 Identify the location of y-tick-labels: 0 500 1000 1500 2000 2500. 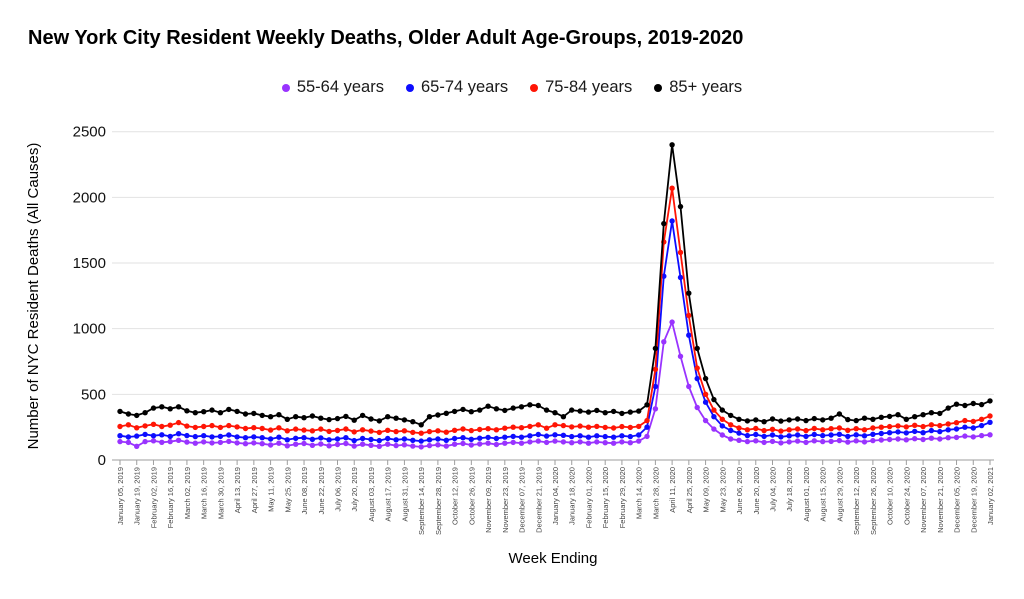
(89, 296).